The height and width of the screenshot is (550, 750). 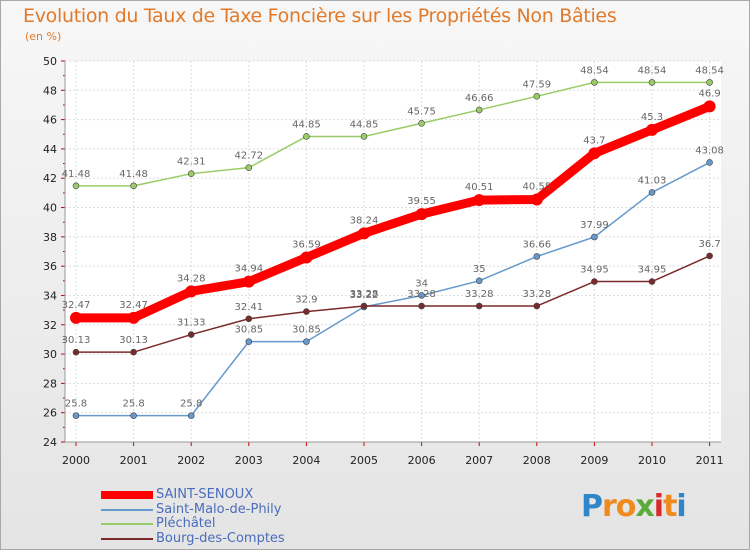 What do you see at coordinates (50, 354) in the screenshot?
I see `y-tick-label: 30` at bounding box center [50, 354].